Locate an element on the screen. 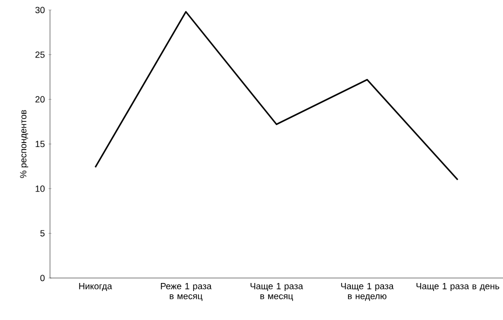  x-tick-label: Чаще 1 раза в месяц is located at coordinates (277, 292).